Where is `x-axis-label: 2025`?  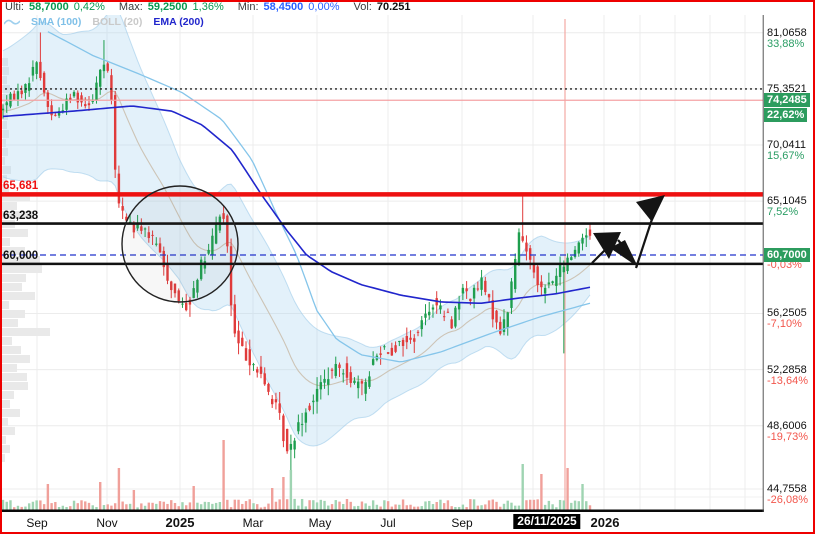
x-axis-label: 2025 is located at coordinates (180, 522).